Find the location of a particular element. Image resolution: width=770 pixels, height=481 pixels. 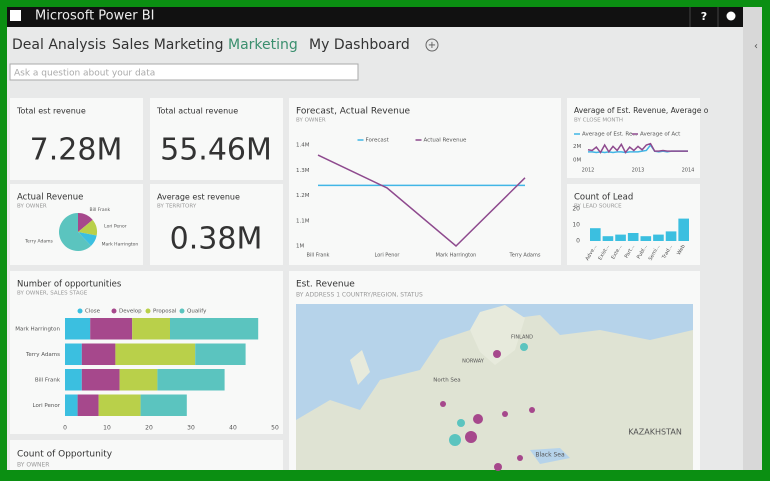

card-value: 55.46M is located at coordinates (216, 150).